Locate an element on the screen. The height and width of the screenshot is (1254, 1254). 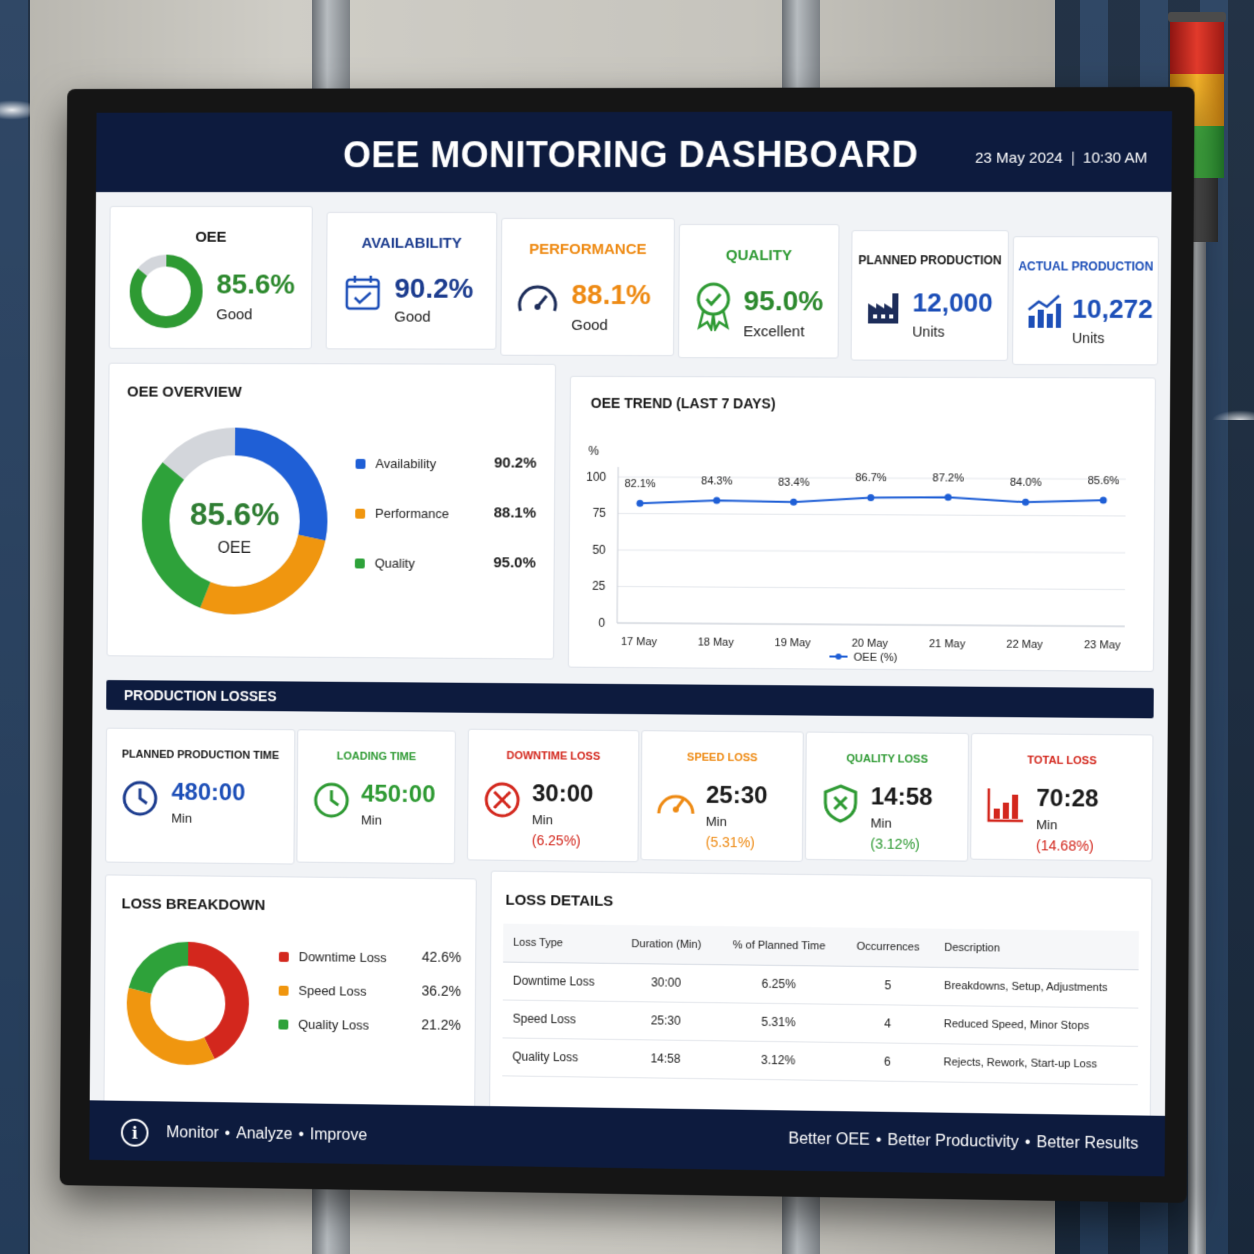
kpi-label: PERFORMANCE is located at coordinates (588, 249).